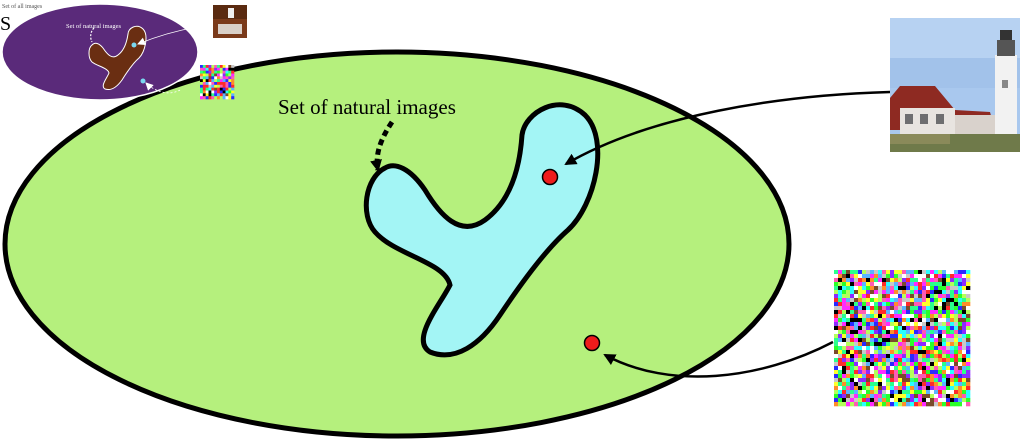 The width and height of the screenshot is (1024, 440). Describe the element at coordinates (143, 81) in the screenshot. I see `inset-random-point` at that location.